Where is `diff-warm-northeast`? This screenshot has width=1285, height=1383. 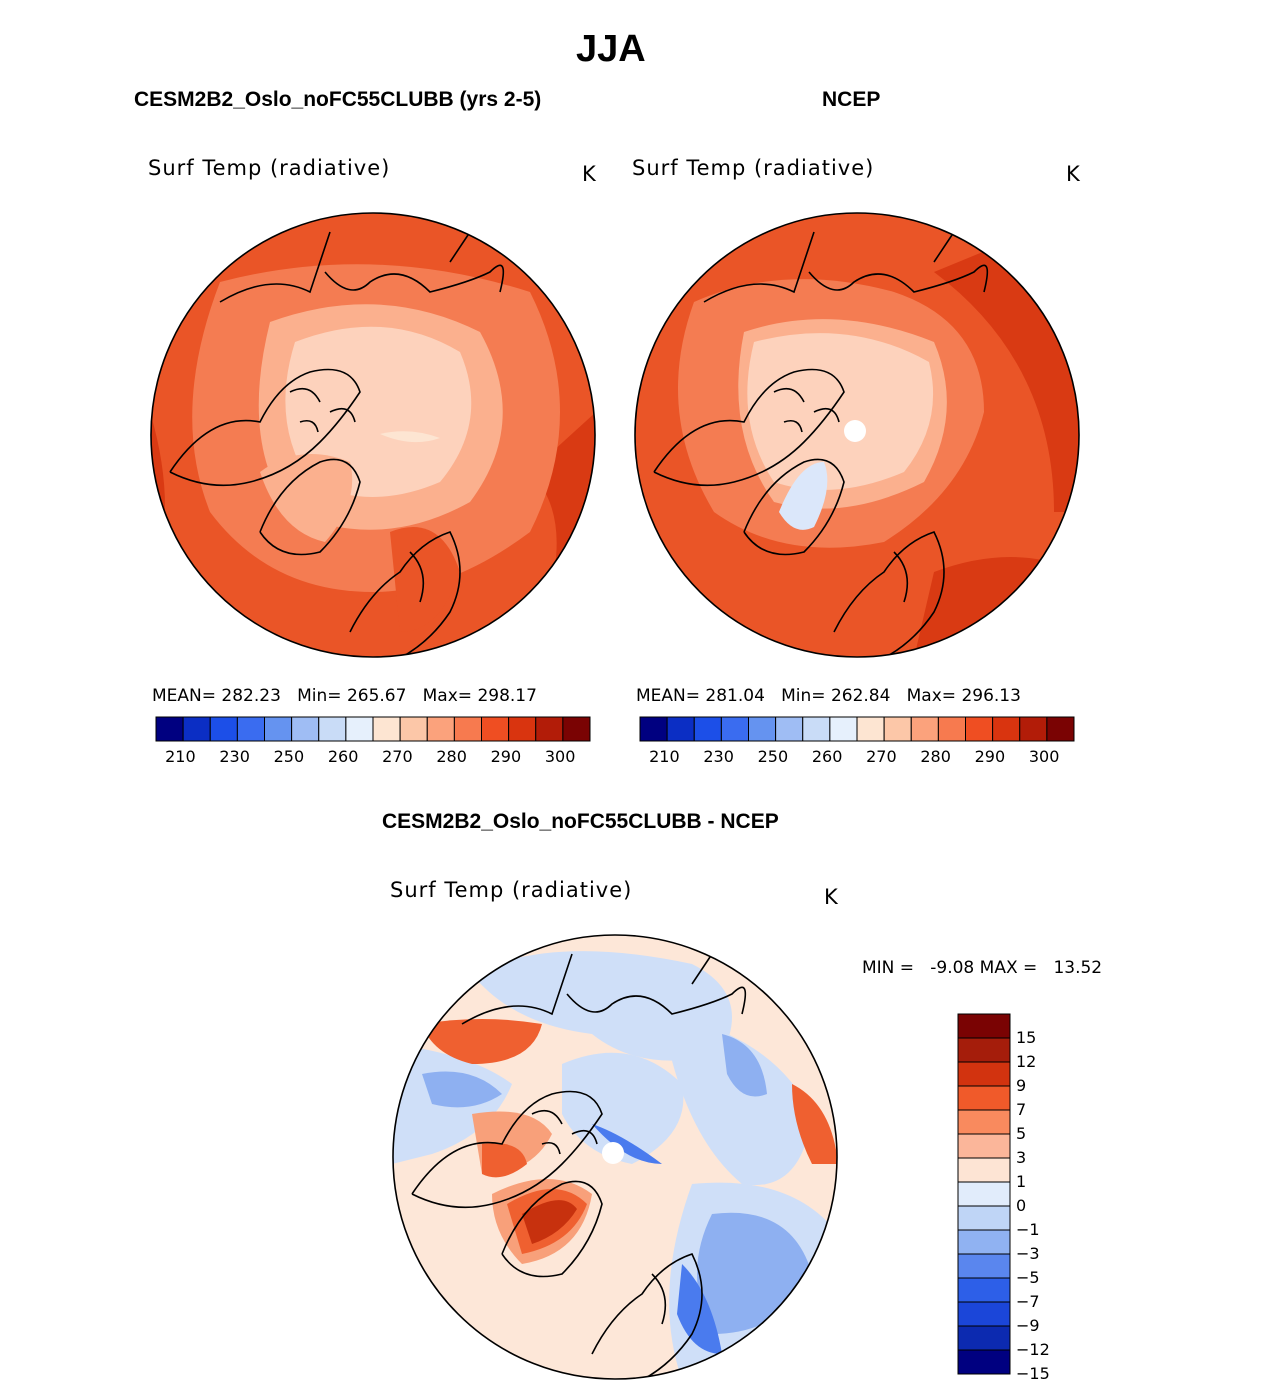 diff-warm-northeast is located at coordinates (814, 1124).